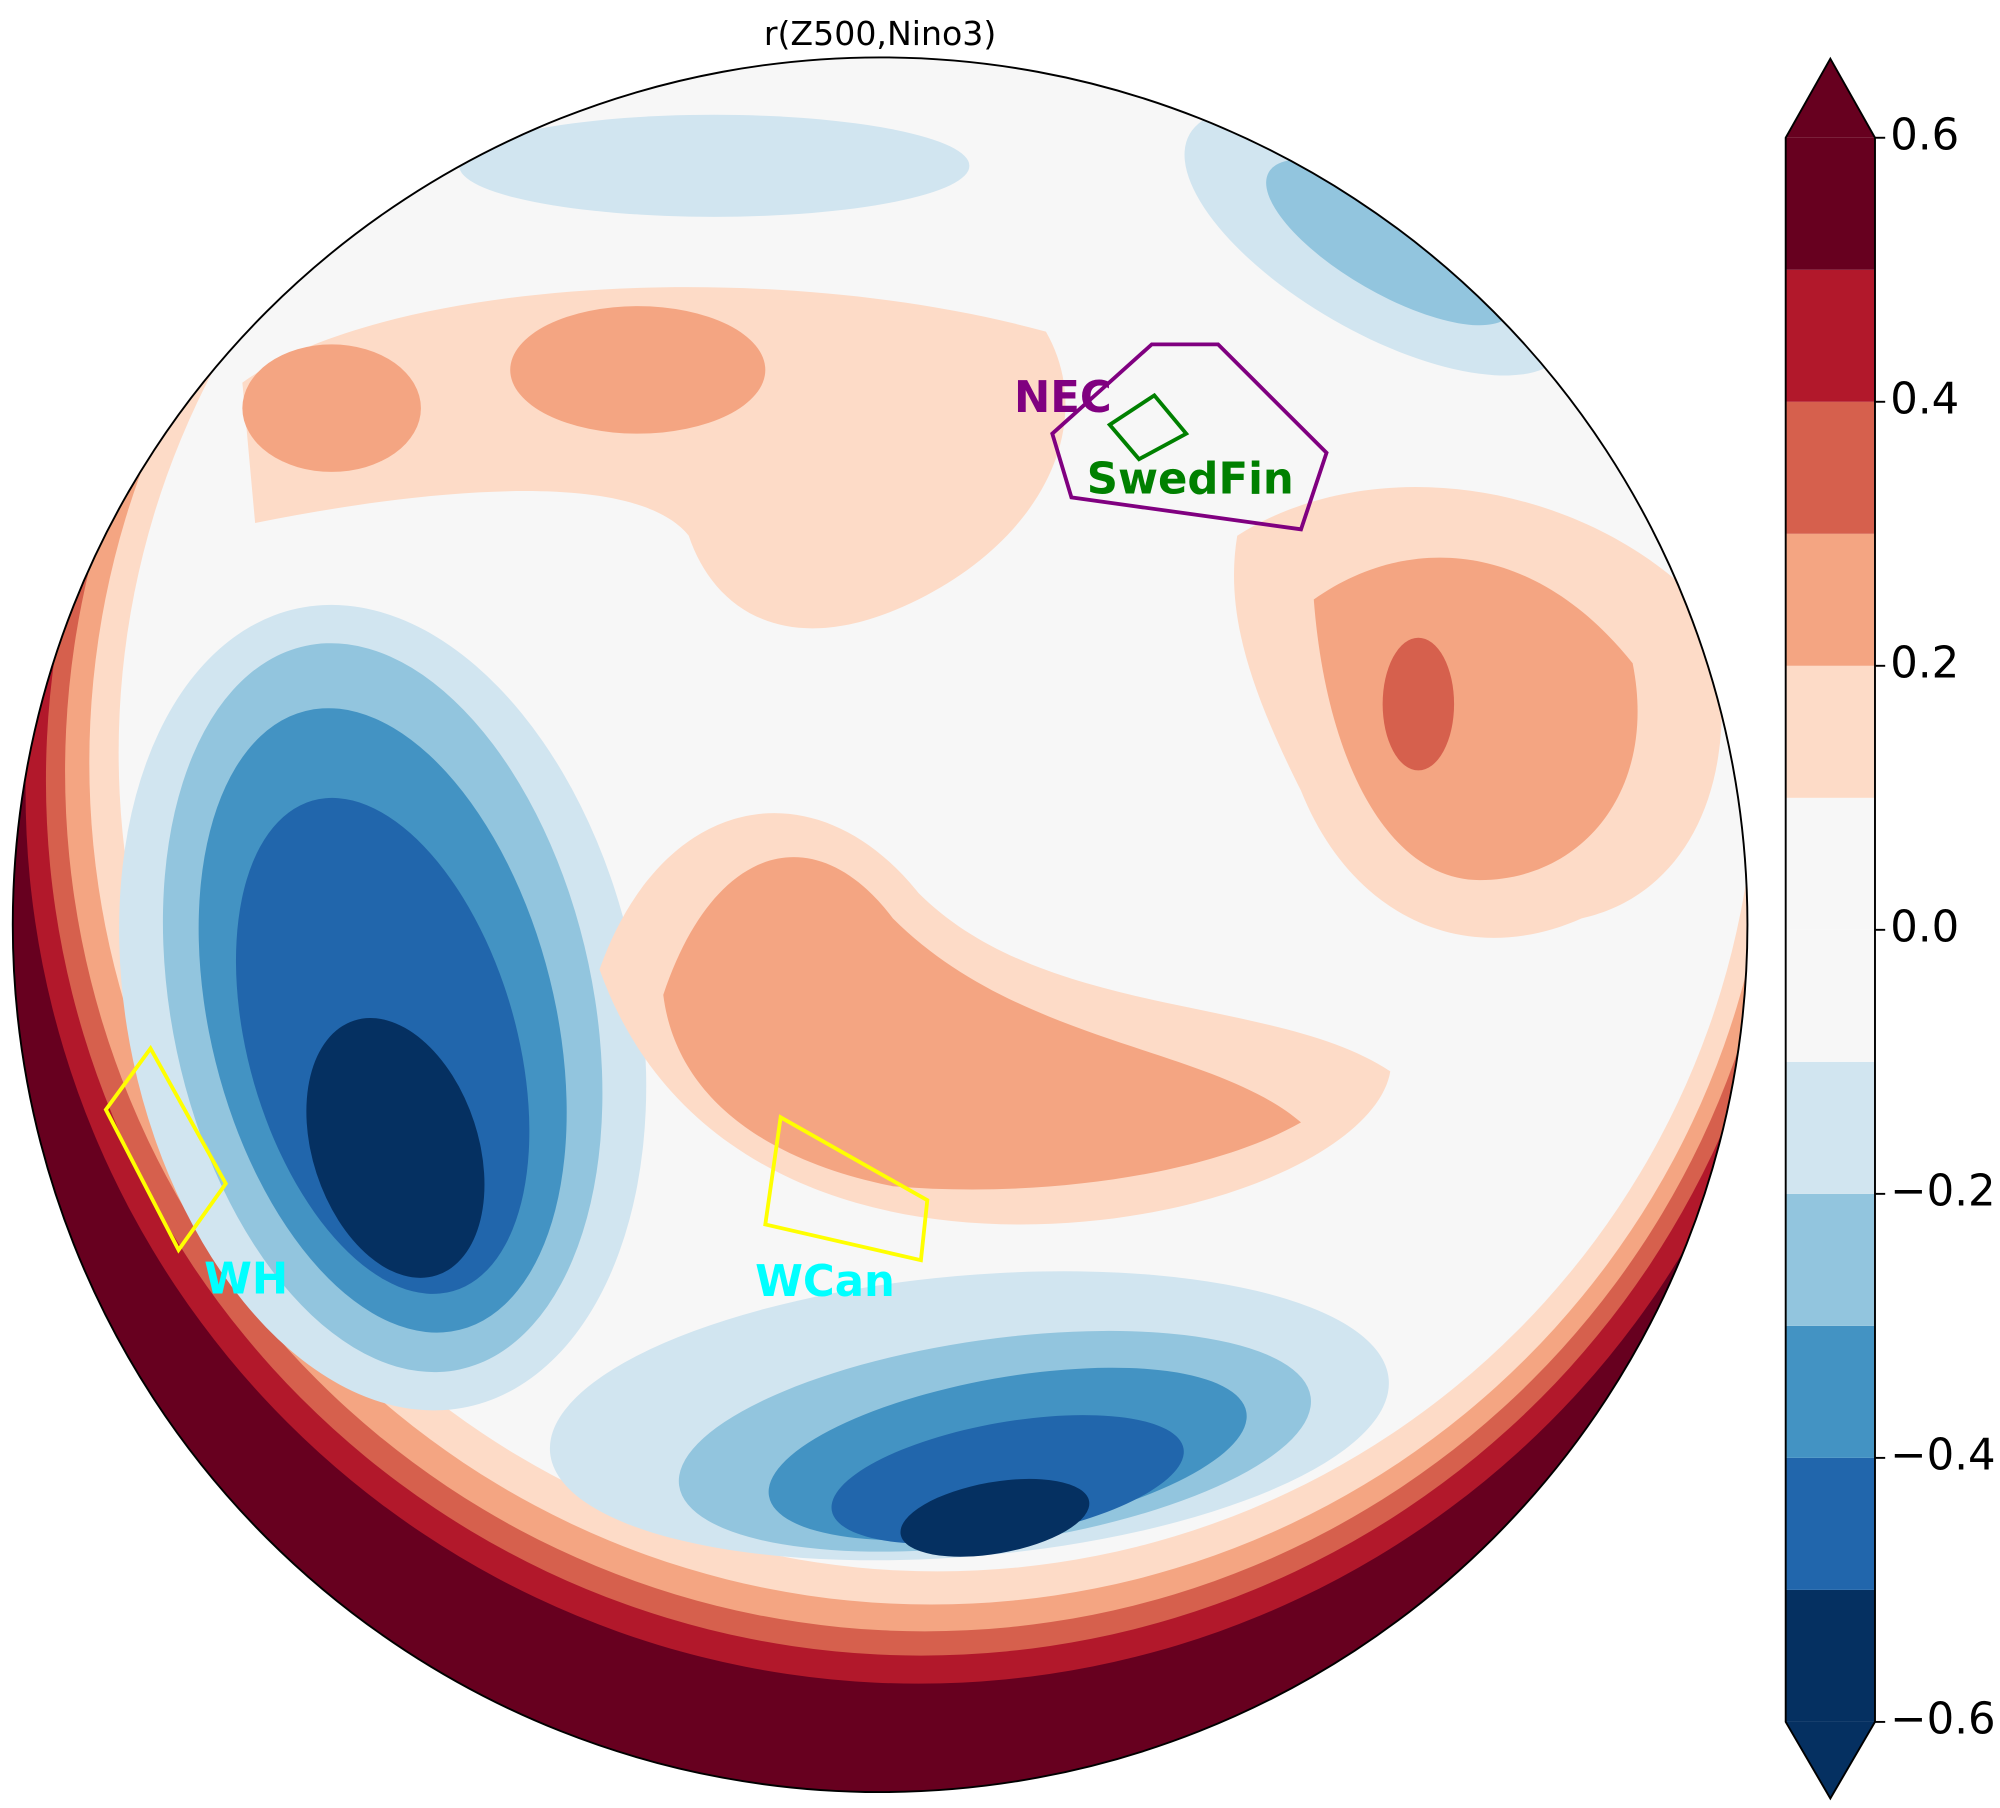 The image size is (2000, 1808). Describe the element at coordinates (1830, 1760) in the screenshot. I see `colorbar-extend-min` at that location.